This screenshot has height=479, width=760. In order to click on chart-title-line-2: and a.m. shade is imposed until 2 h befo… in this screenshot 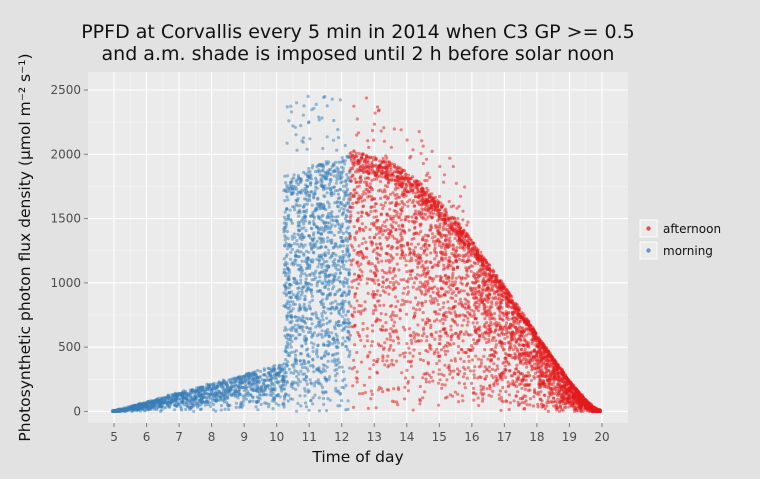, I will do `click(358, 54)`.